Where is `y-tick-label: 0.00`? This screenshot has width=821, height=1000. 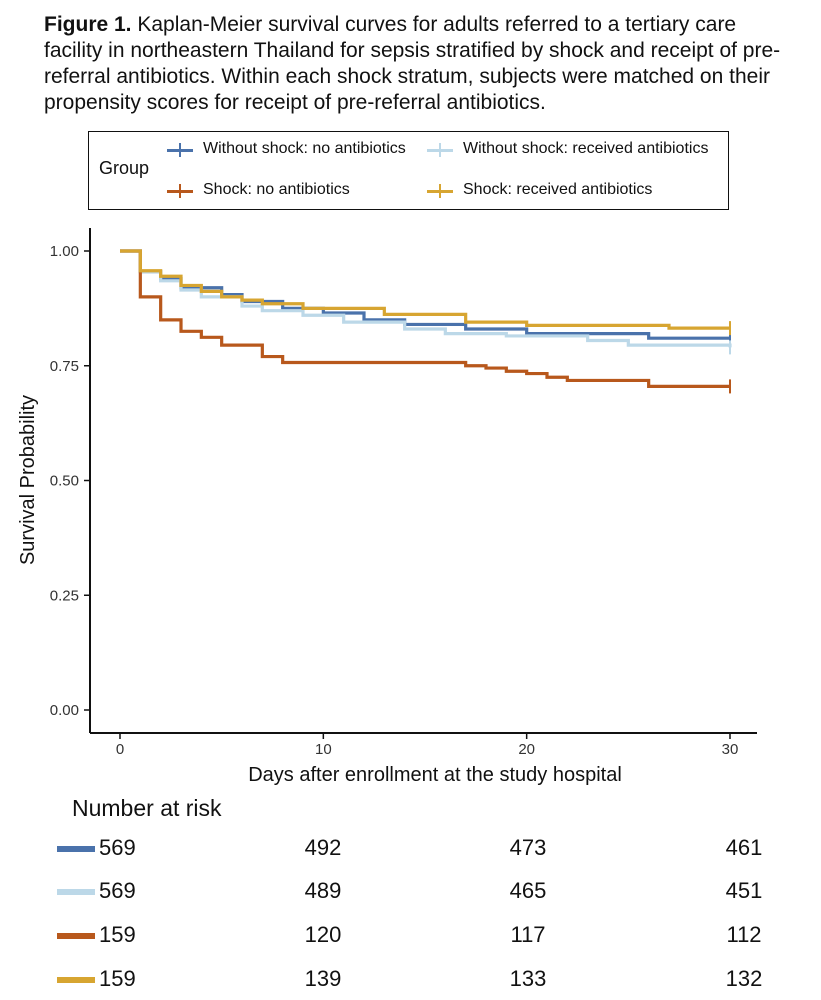 y-tick-label: 0.00 is located at coordinates (64, 710).